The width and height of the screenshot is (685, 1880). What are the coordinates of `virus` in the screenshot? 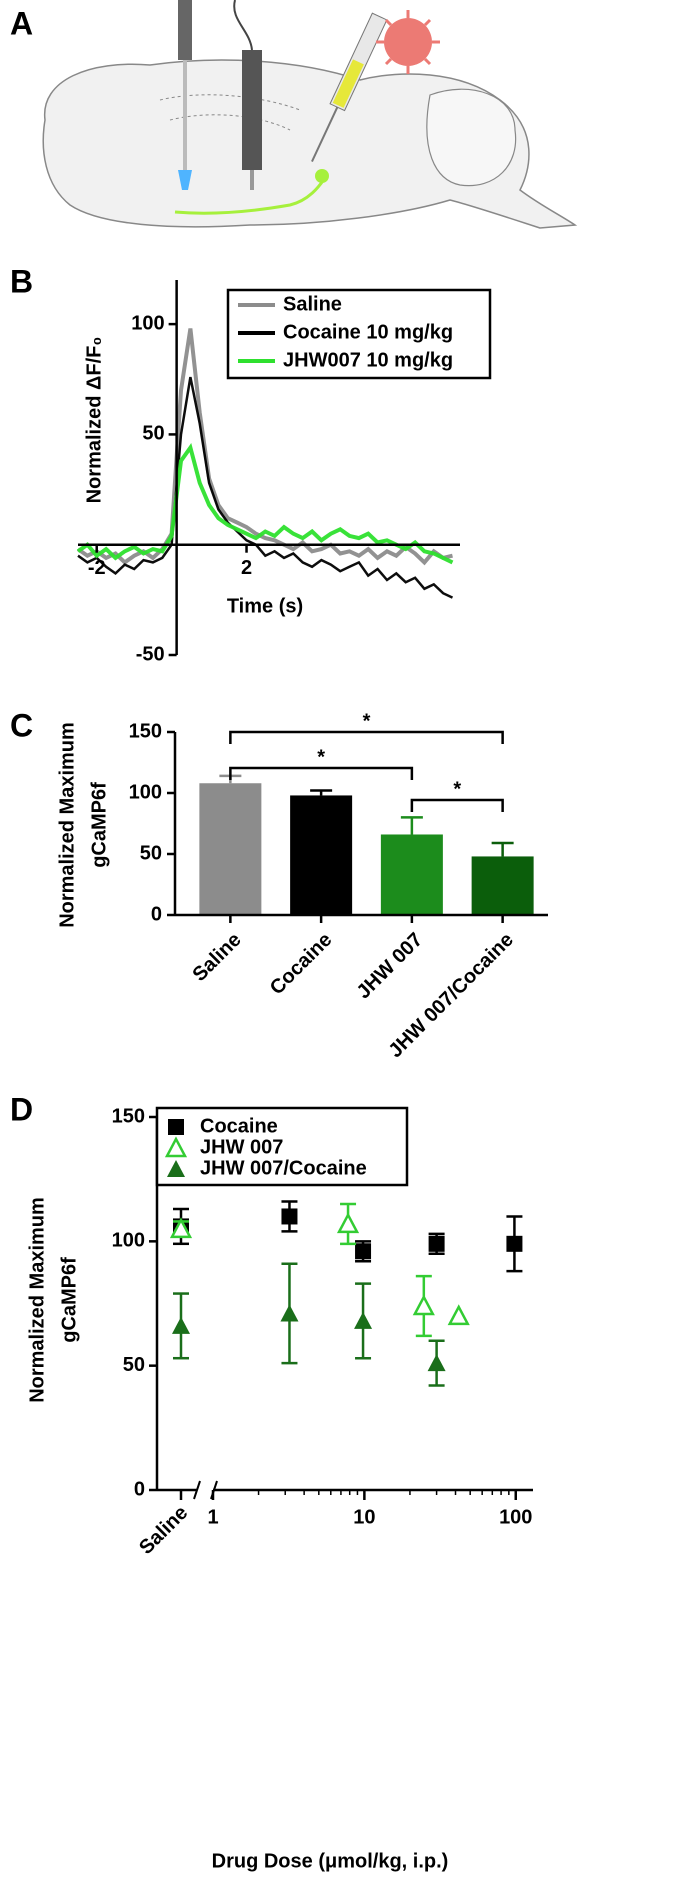 It's located at (408, 42).